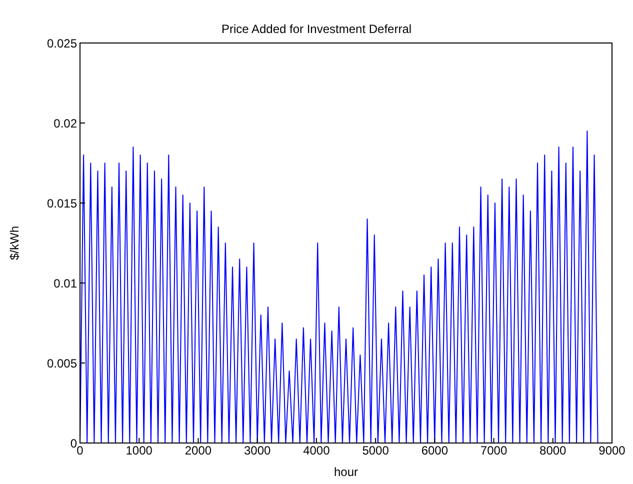 The width and height of the screenshot is (633, 484). I want to click on y-tick-label: 0.025, so click(62, 43).